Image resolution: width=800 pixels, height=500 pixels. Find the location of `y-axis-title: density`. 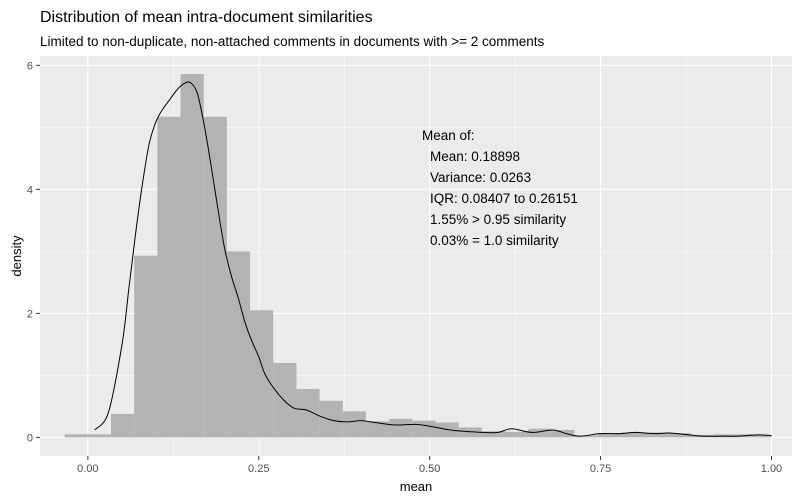

y-axis-title: density is located at coordinates (16, 256).